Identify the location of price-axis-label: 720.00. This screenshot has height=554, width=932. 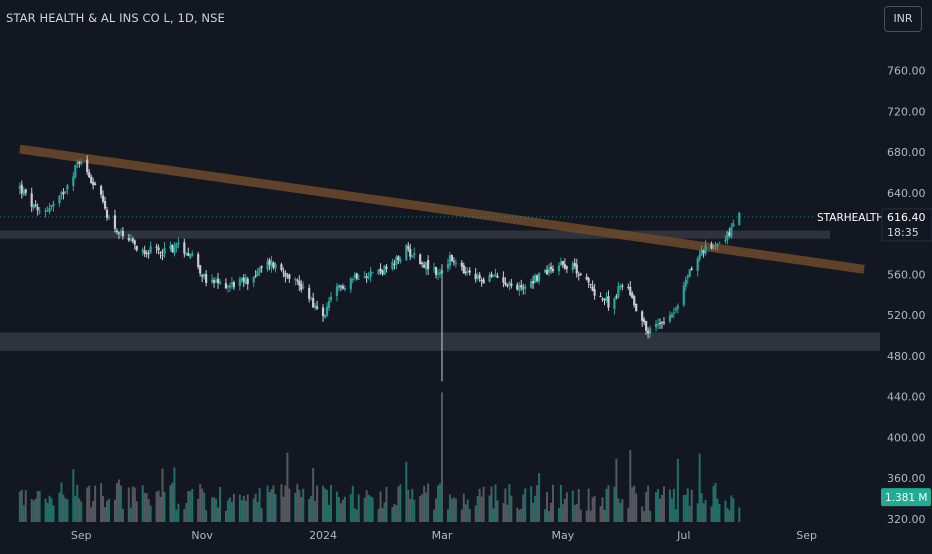
(906, 111).